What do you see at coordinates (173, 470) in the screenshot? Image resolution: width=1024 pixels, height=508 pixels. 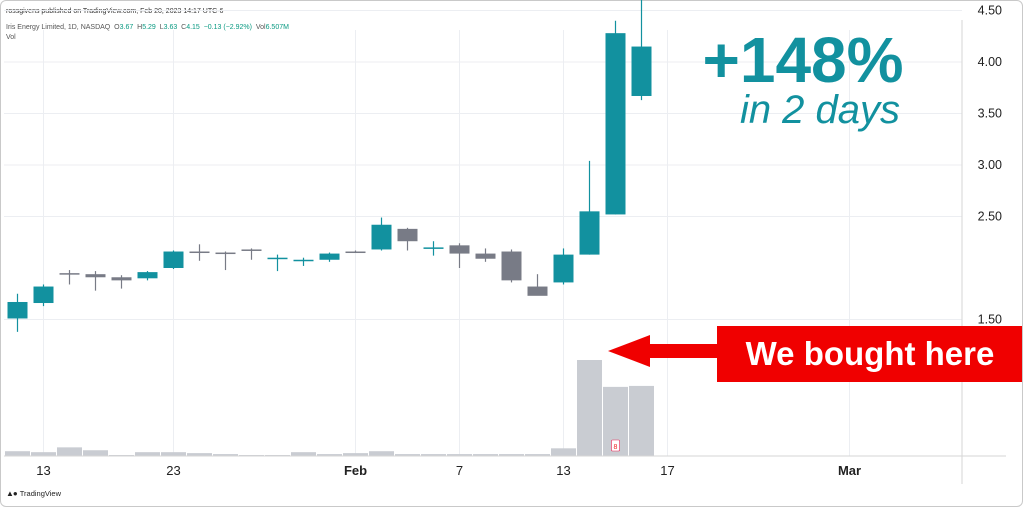 I see `date-tick-label: 23` at bounding box center [173, 470].